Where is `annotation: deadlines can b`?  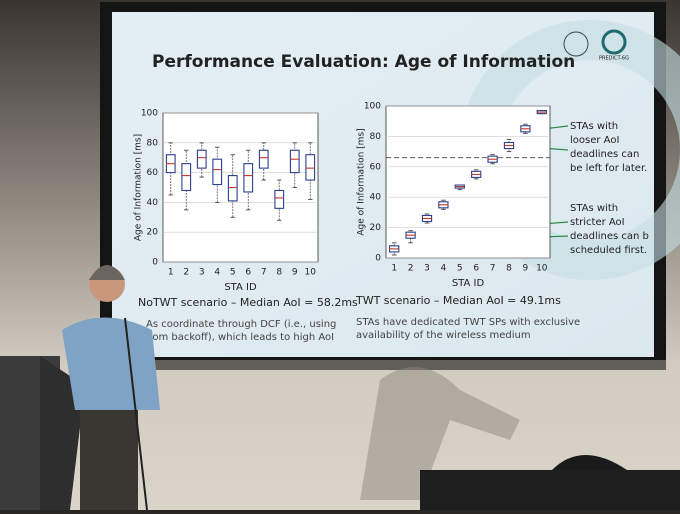 annotation: deadlines can b is located at coordinates (609, 236).